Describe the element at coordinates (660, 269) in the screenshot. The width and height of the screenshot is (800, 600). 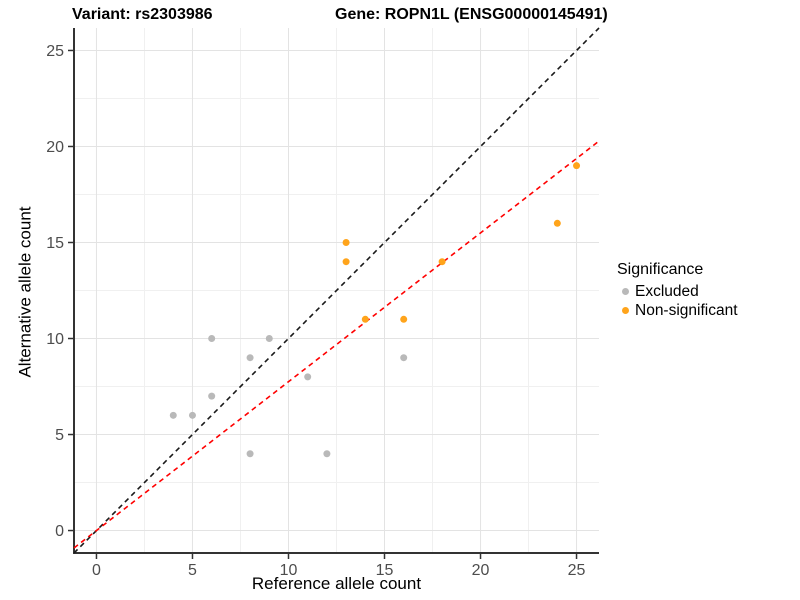
I see `legend-title: Significance` at that location.